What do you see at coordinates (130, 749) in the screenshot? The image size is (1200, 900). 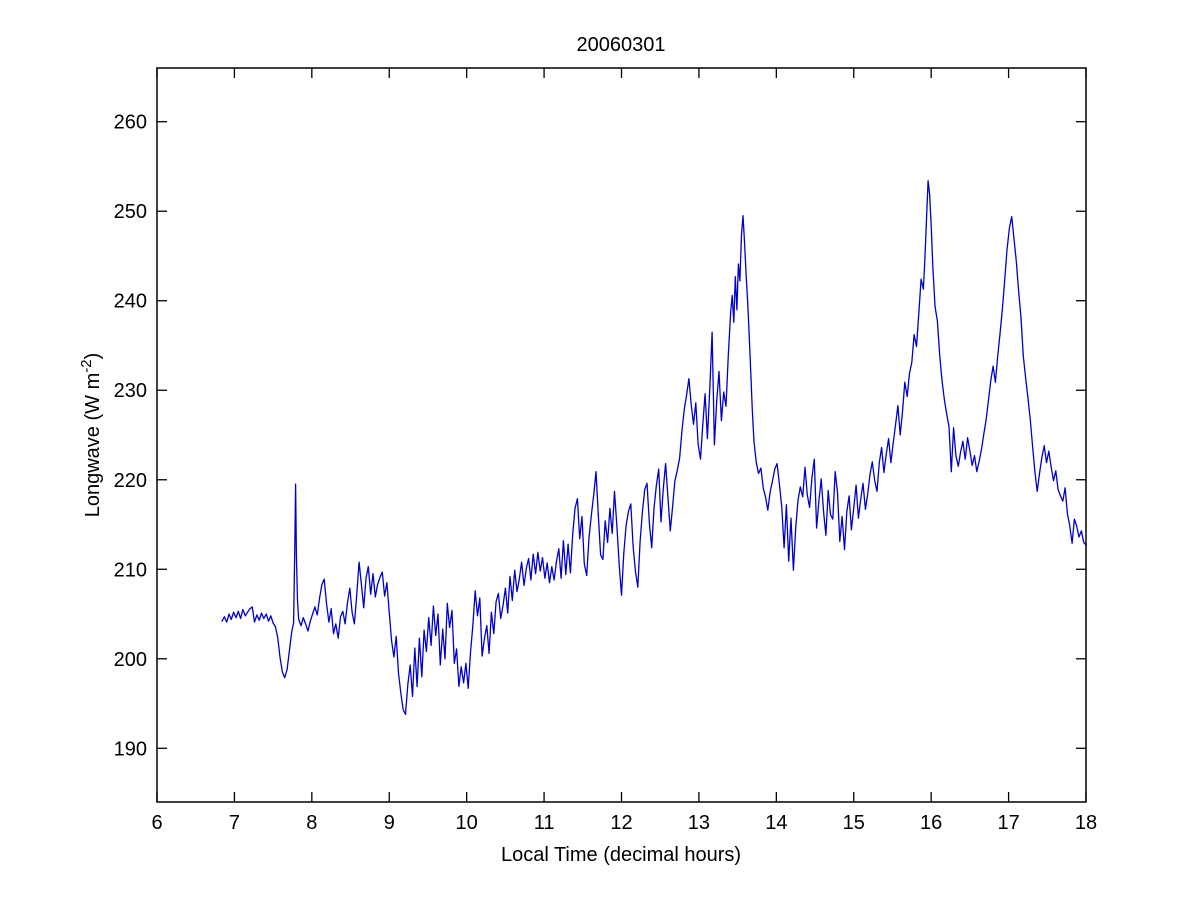 I see `y-tick-label: 190` at bounding box center [130, 749].